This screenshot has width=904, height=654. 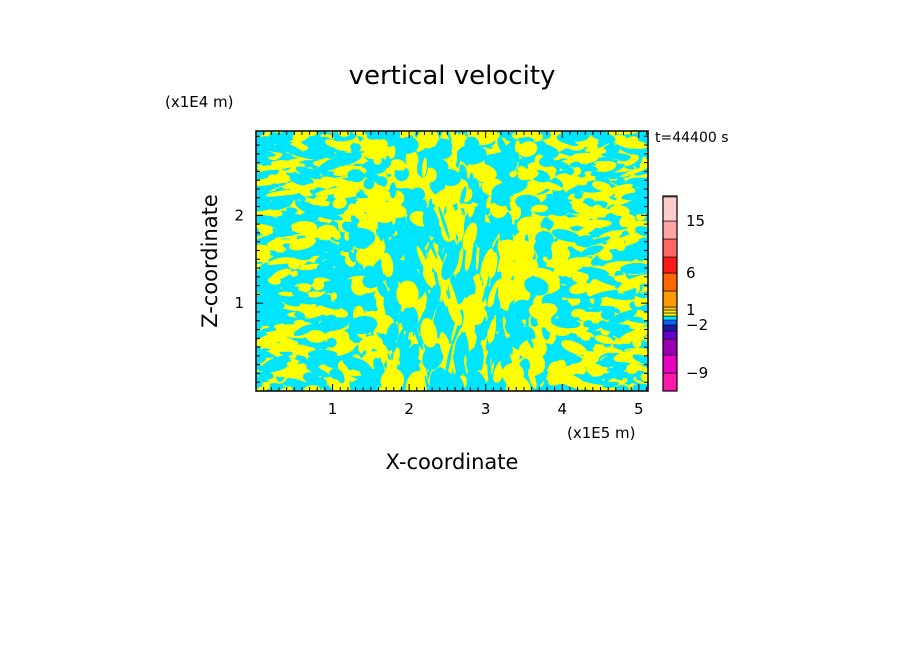 What do you see at coordinates (562, 409) in the screenshot?
I see `x-tick-label: 4` at bounding box center [562, 409].